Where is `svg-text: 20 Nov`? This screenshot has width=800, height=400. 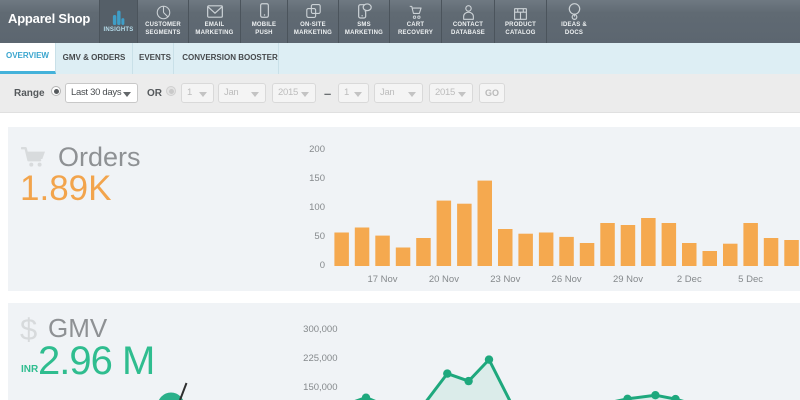
svg-text: 20 Nov is located at coordinates (444, 279).